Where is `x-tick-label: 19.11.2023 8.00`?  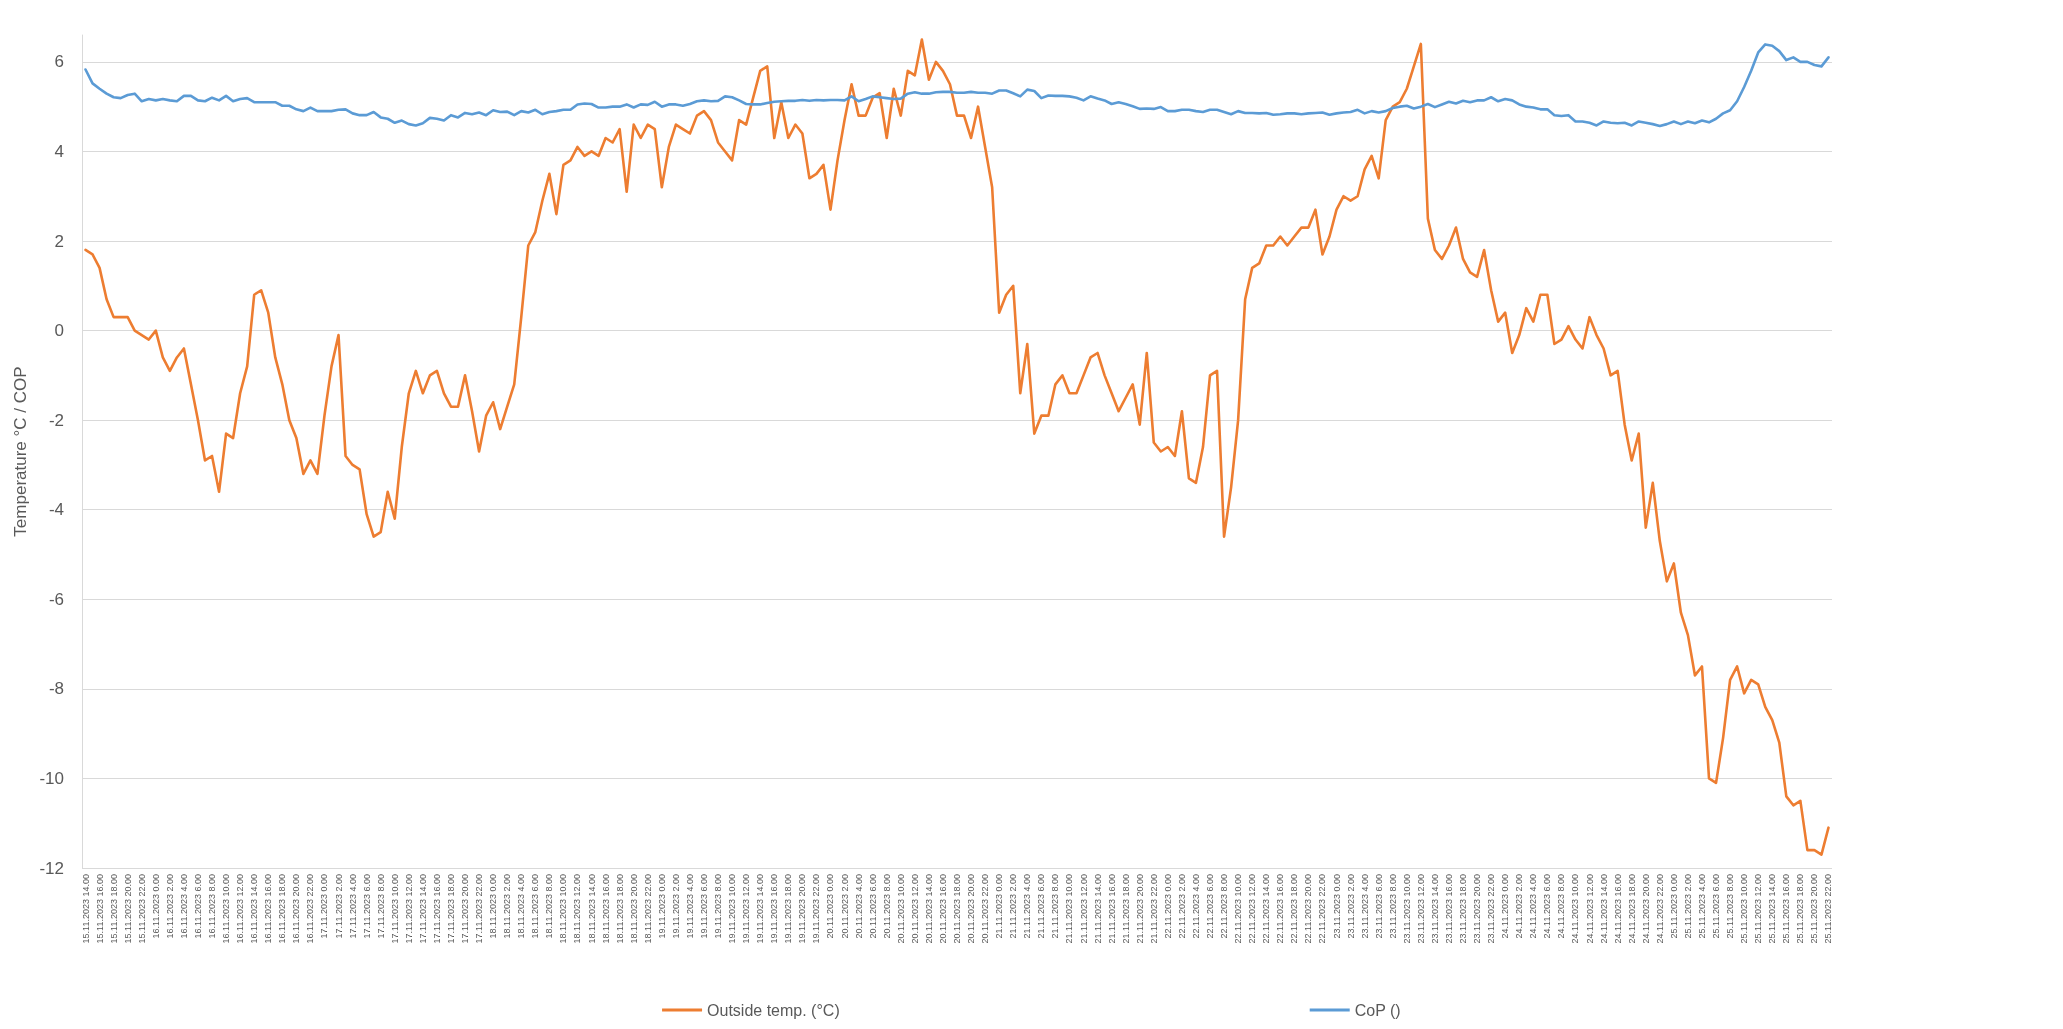
x-tick-label: 19.11.2023 8.00 is located at coordinates (718, 906).